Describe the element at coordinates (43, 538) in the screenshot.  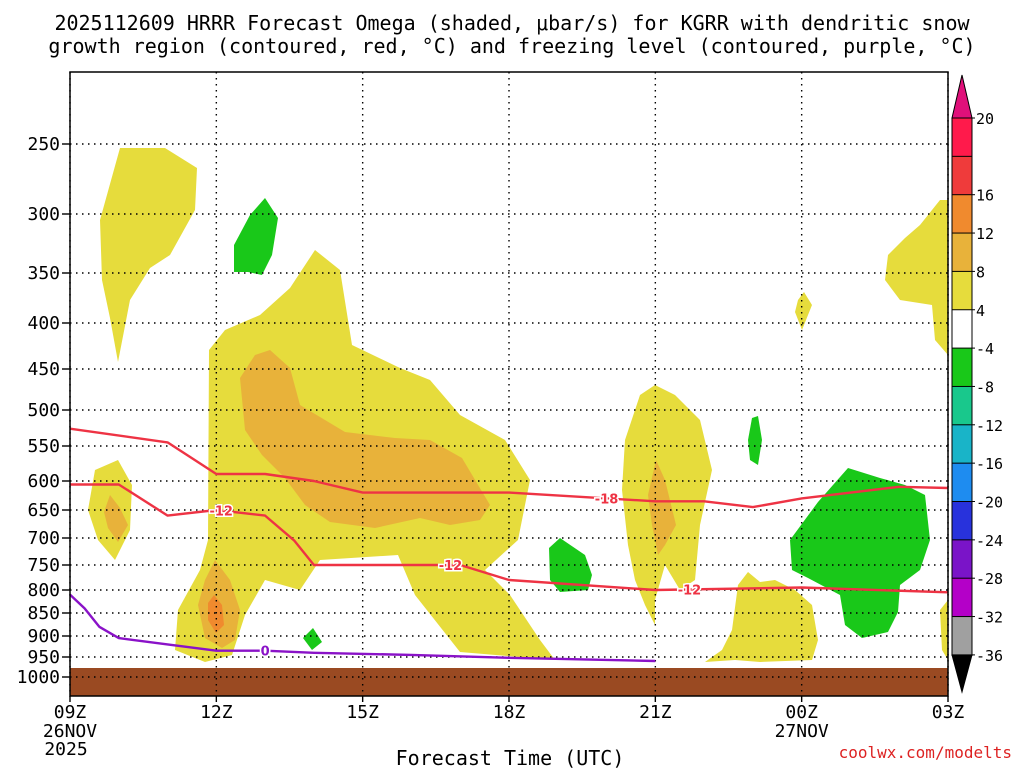
I see `y-tick-label-700: 700` at that location.